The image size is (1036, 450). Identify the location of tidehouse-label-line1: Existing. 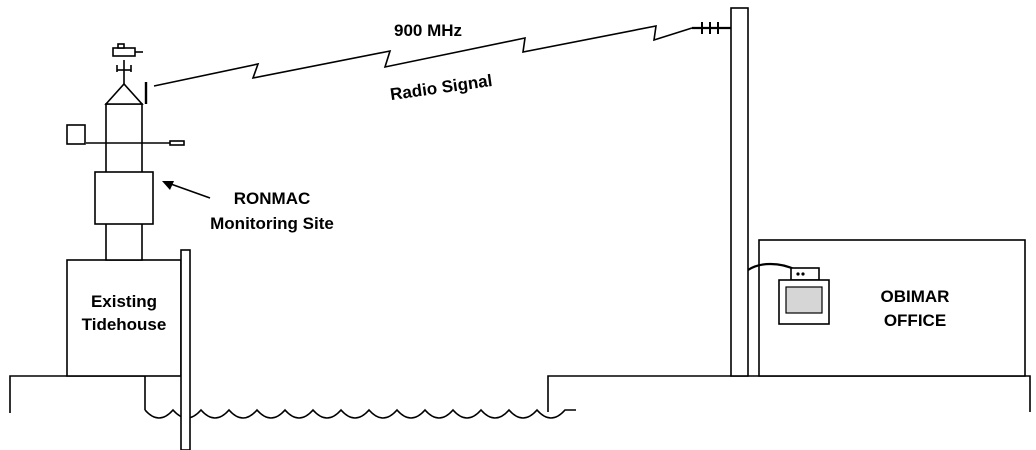
(124, 301).